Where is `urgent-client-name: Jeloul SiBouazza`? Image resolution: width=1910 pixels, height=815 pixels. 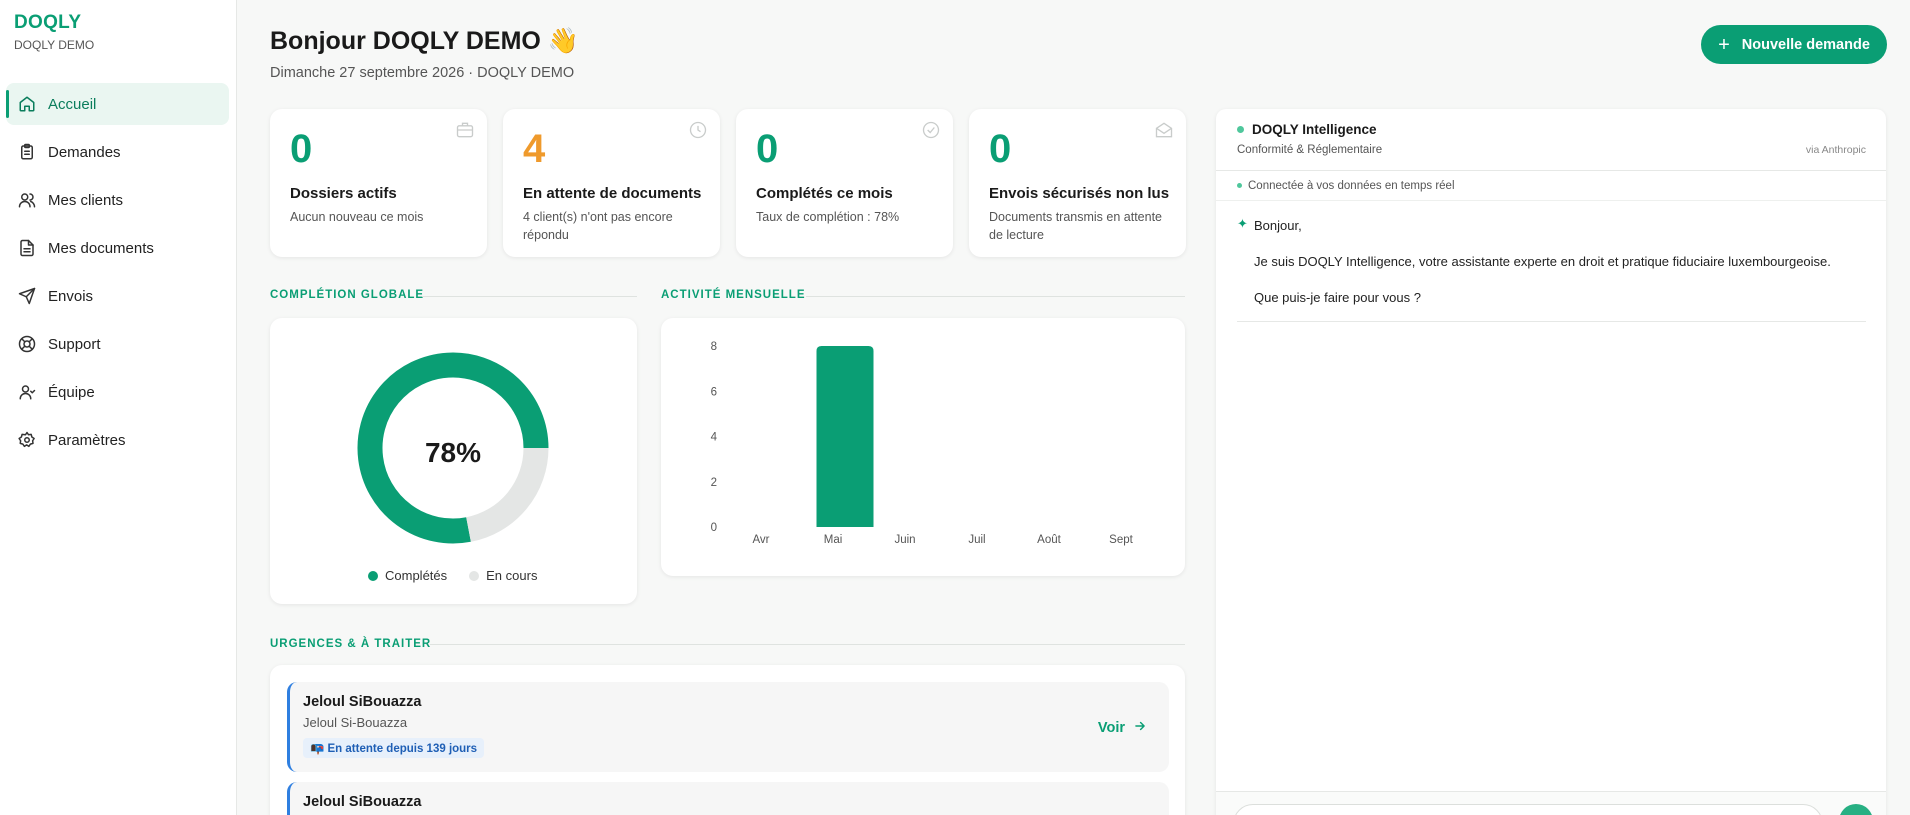
urgent-client-name: Jeloul SiBouazza is located at coordinates (362, 702).